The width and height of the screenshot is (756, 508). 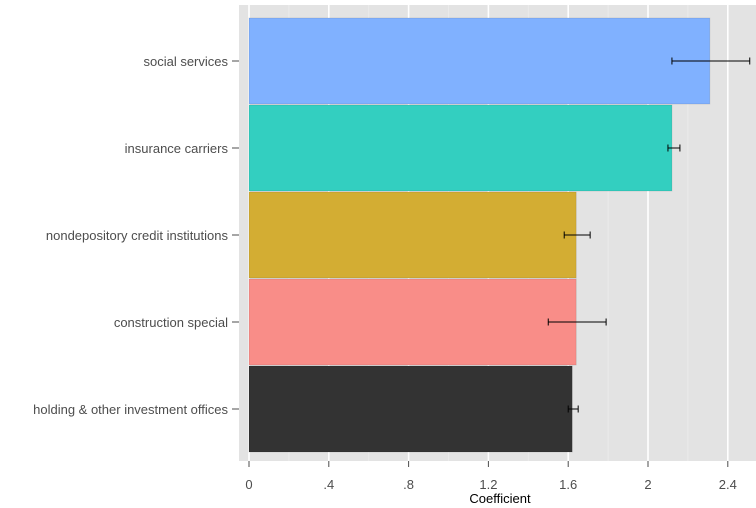 What do you see at coordinates (328, 484) in the screenshot?
I see `x-tick-label: .4` at bounding box center [328, 484].